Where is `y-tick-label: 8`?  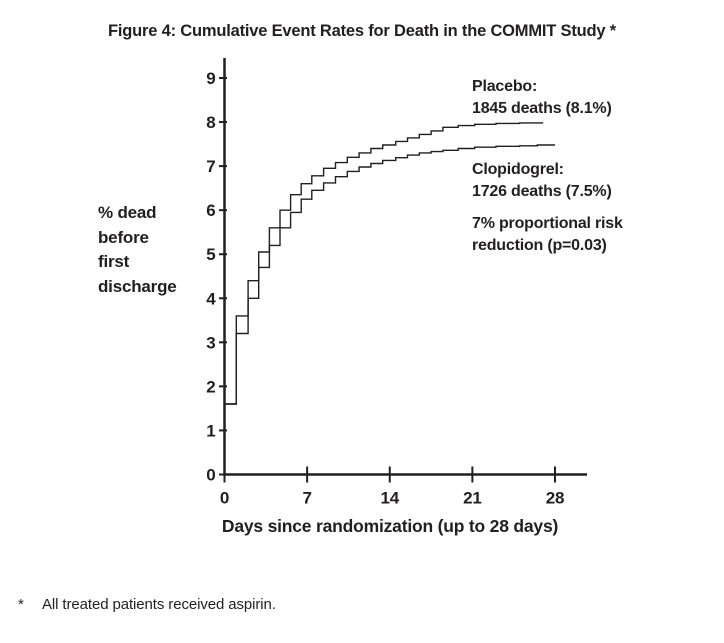
y-tick-label: 8 is located at coordinates (210, 122).